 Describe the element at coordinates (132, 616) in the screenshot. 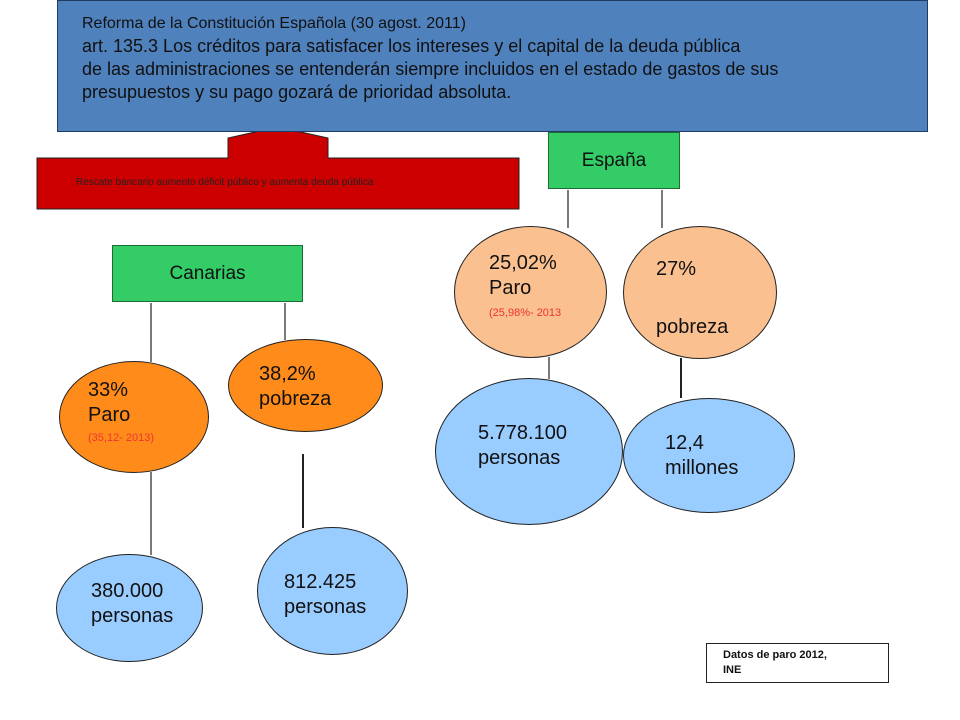

I see `canarias-paro-personas-label: personas` at that location.